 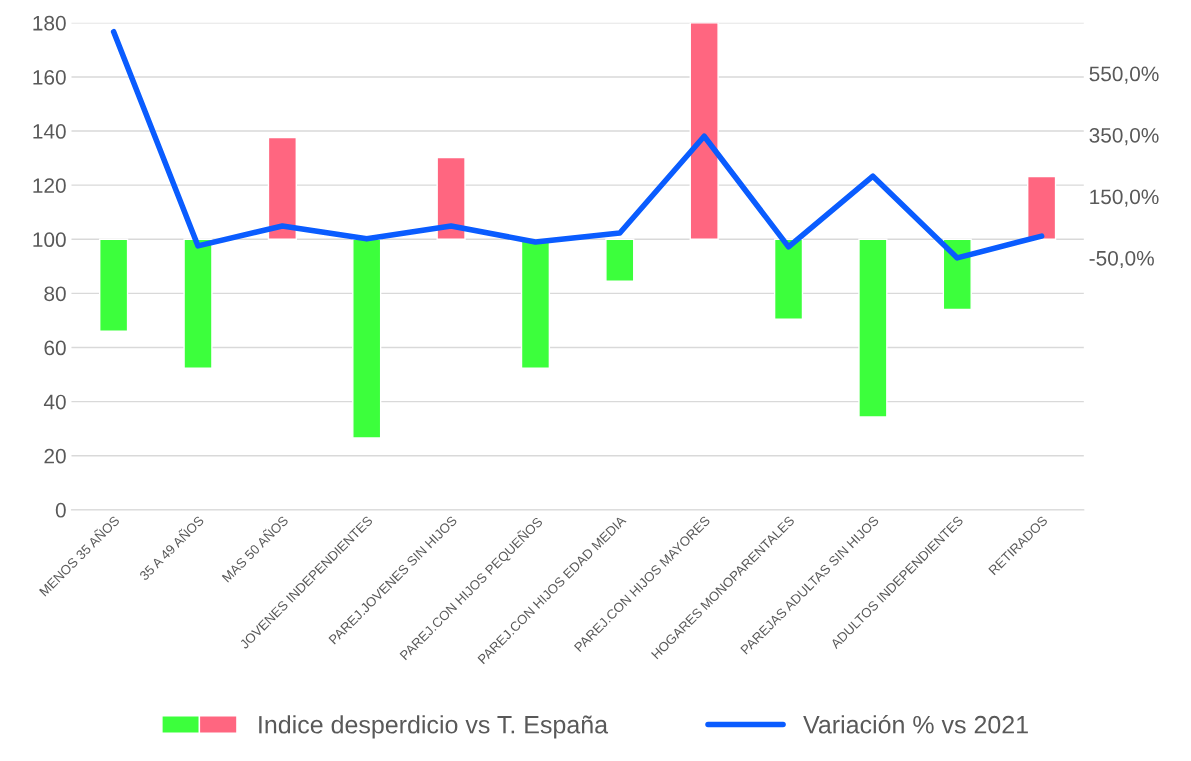 What do you see at coordinates (434, 727) in the screenshot?
I see `legend-label: Indice desperdicio vs T. España` at bounding box center [434, 727].